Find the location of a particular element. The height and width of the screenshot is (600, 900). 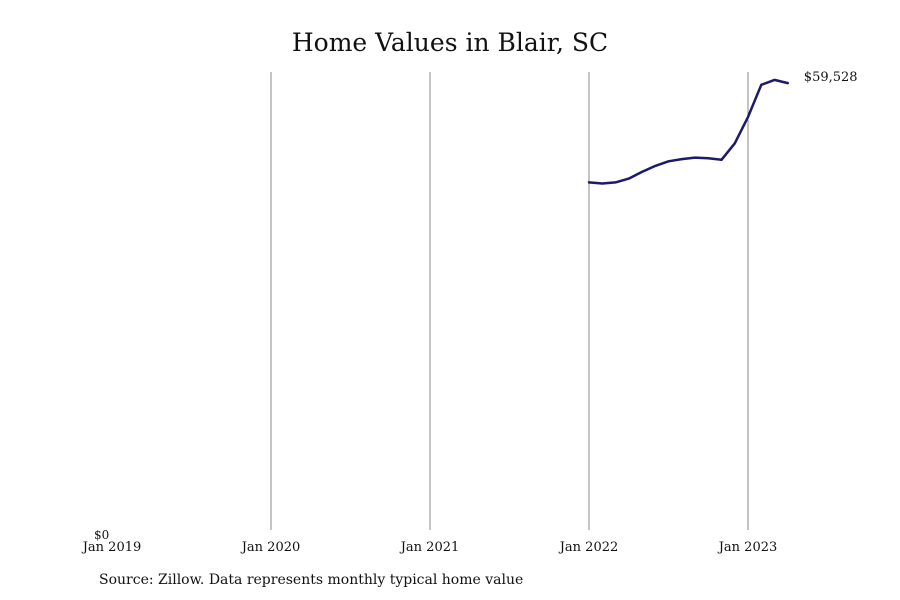

x-tick-label: Jan 2021 is located at coordinates (429, 547).